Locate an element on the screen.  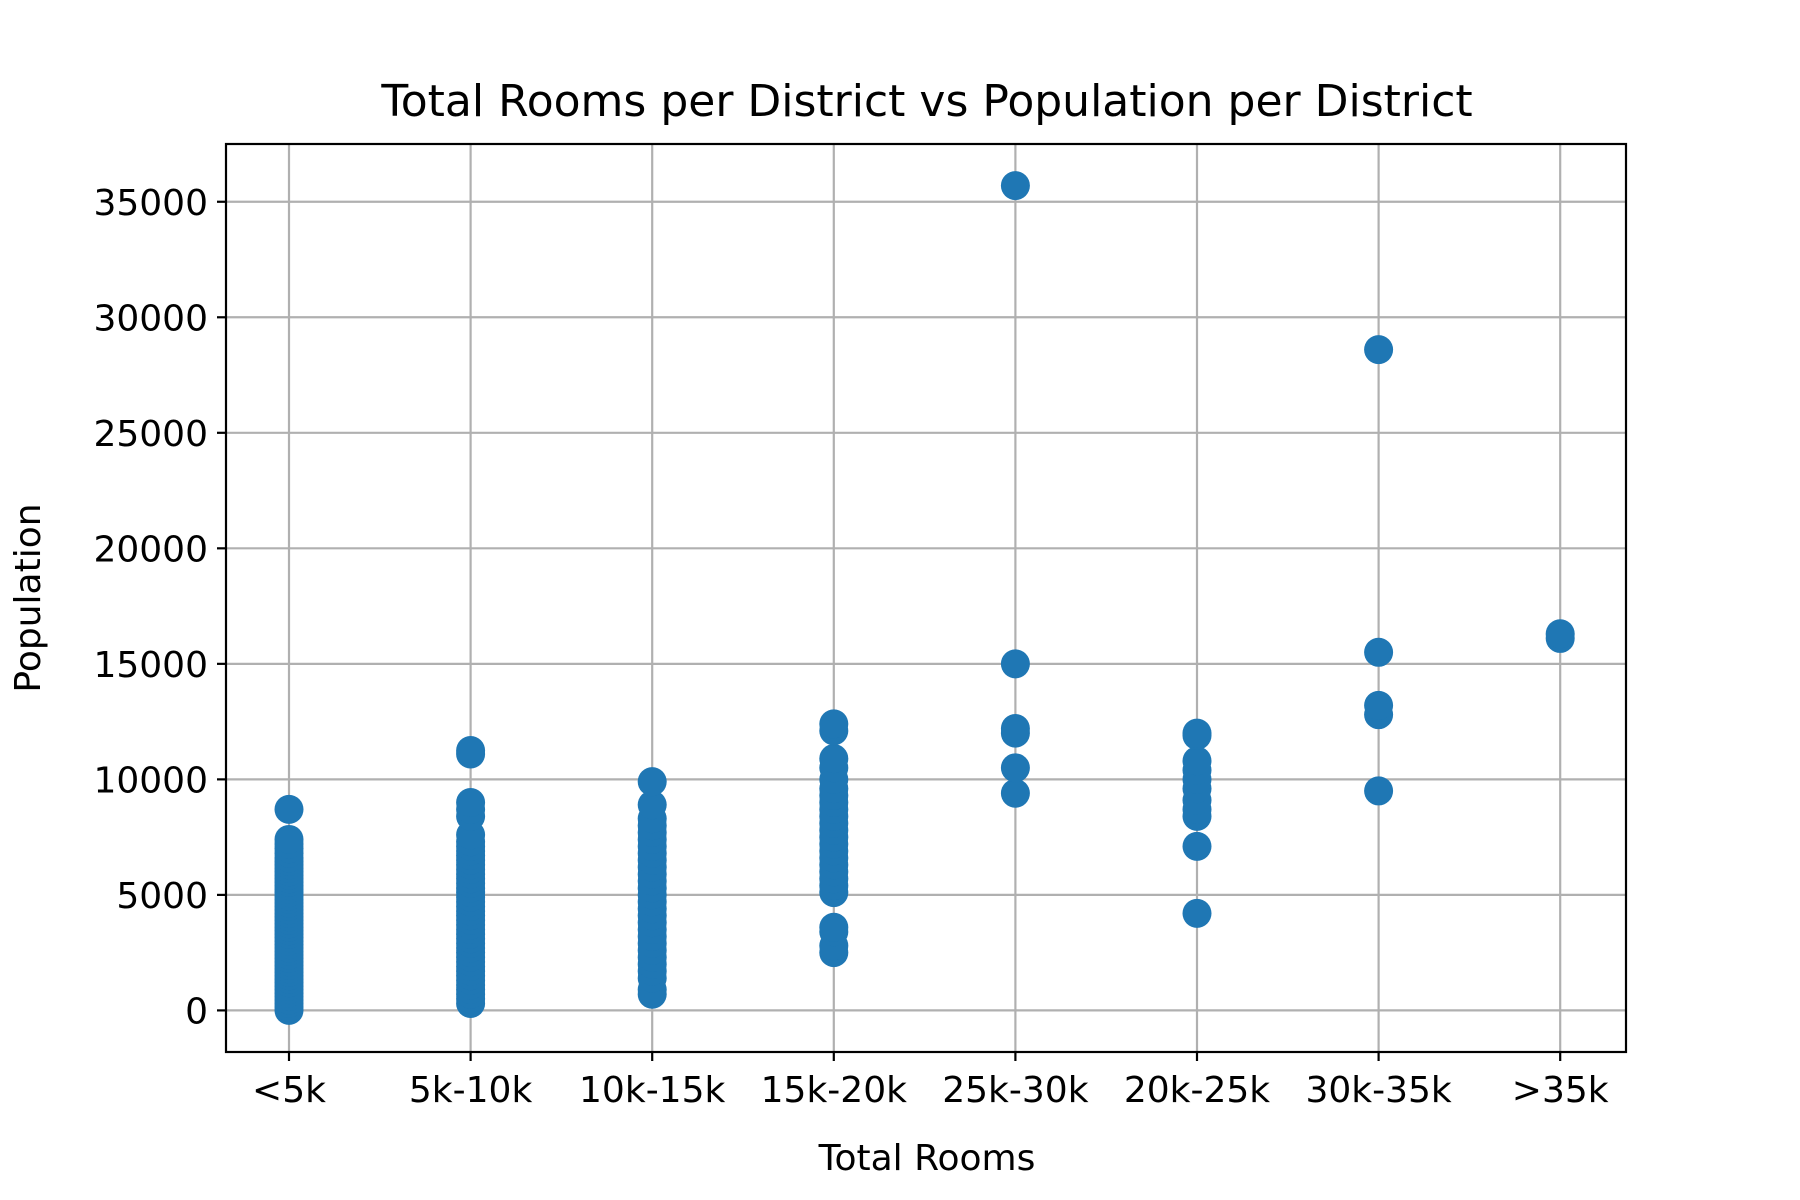
x-tick-label: <5k is located at coordinates (289, 1090).